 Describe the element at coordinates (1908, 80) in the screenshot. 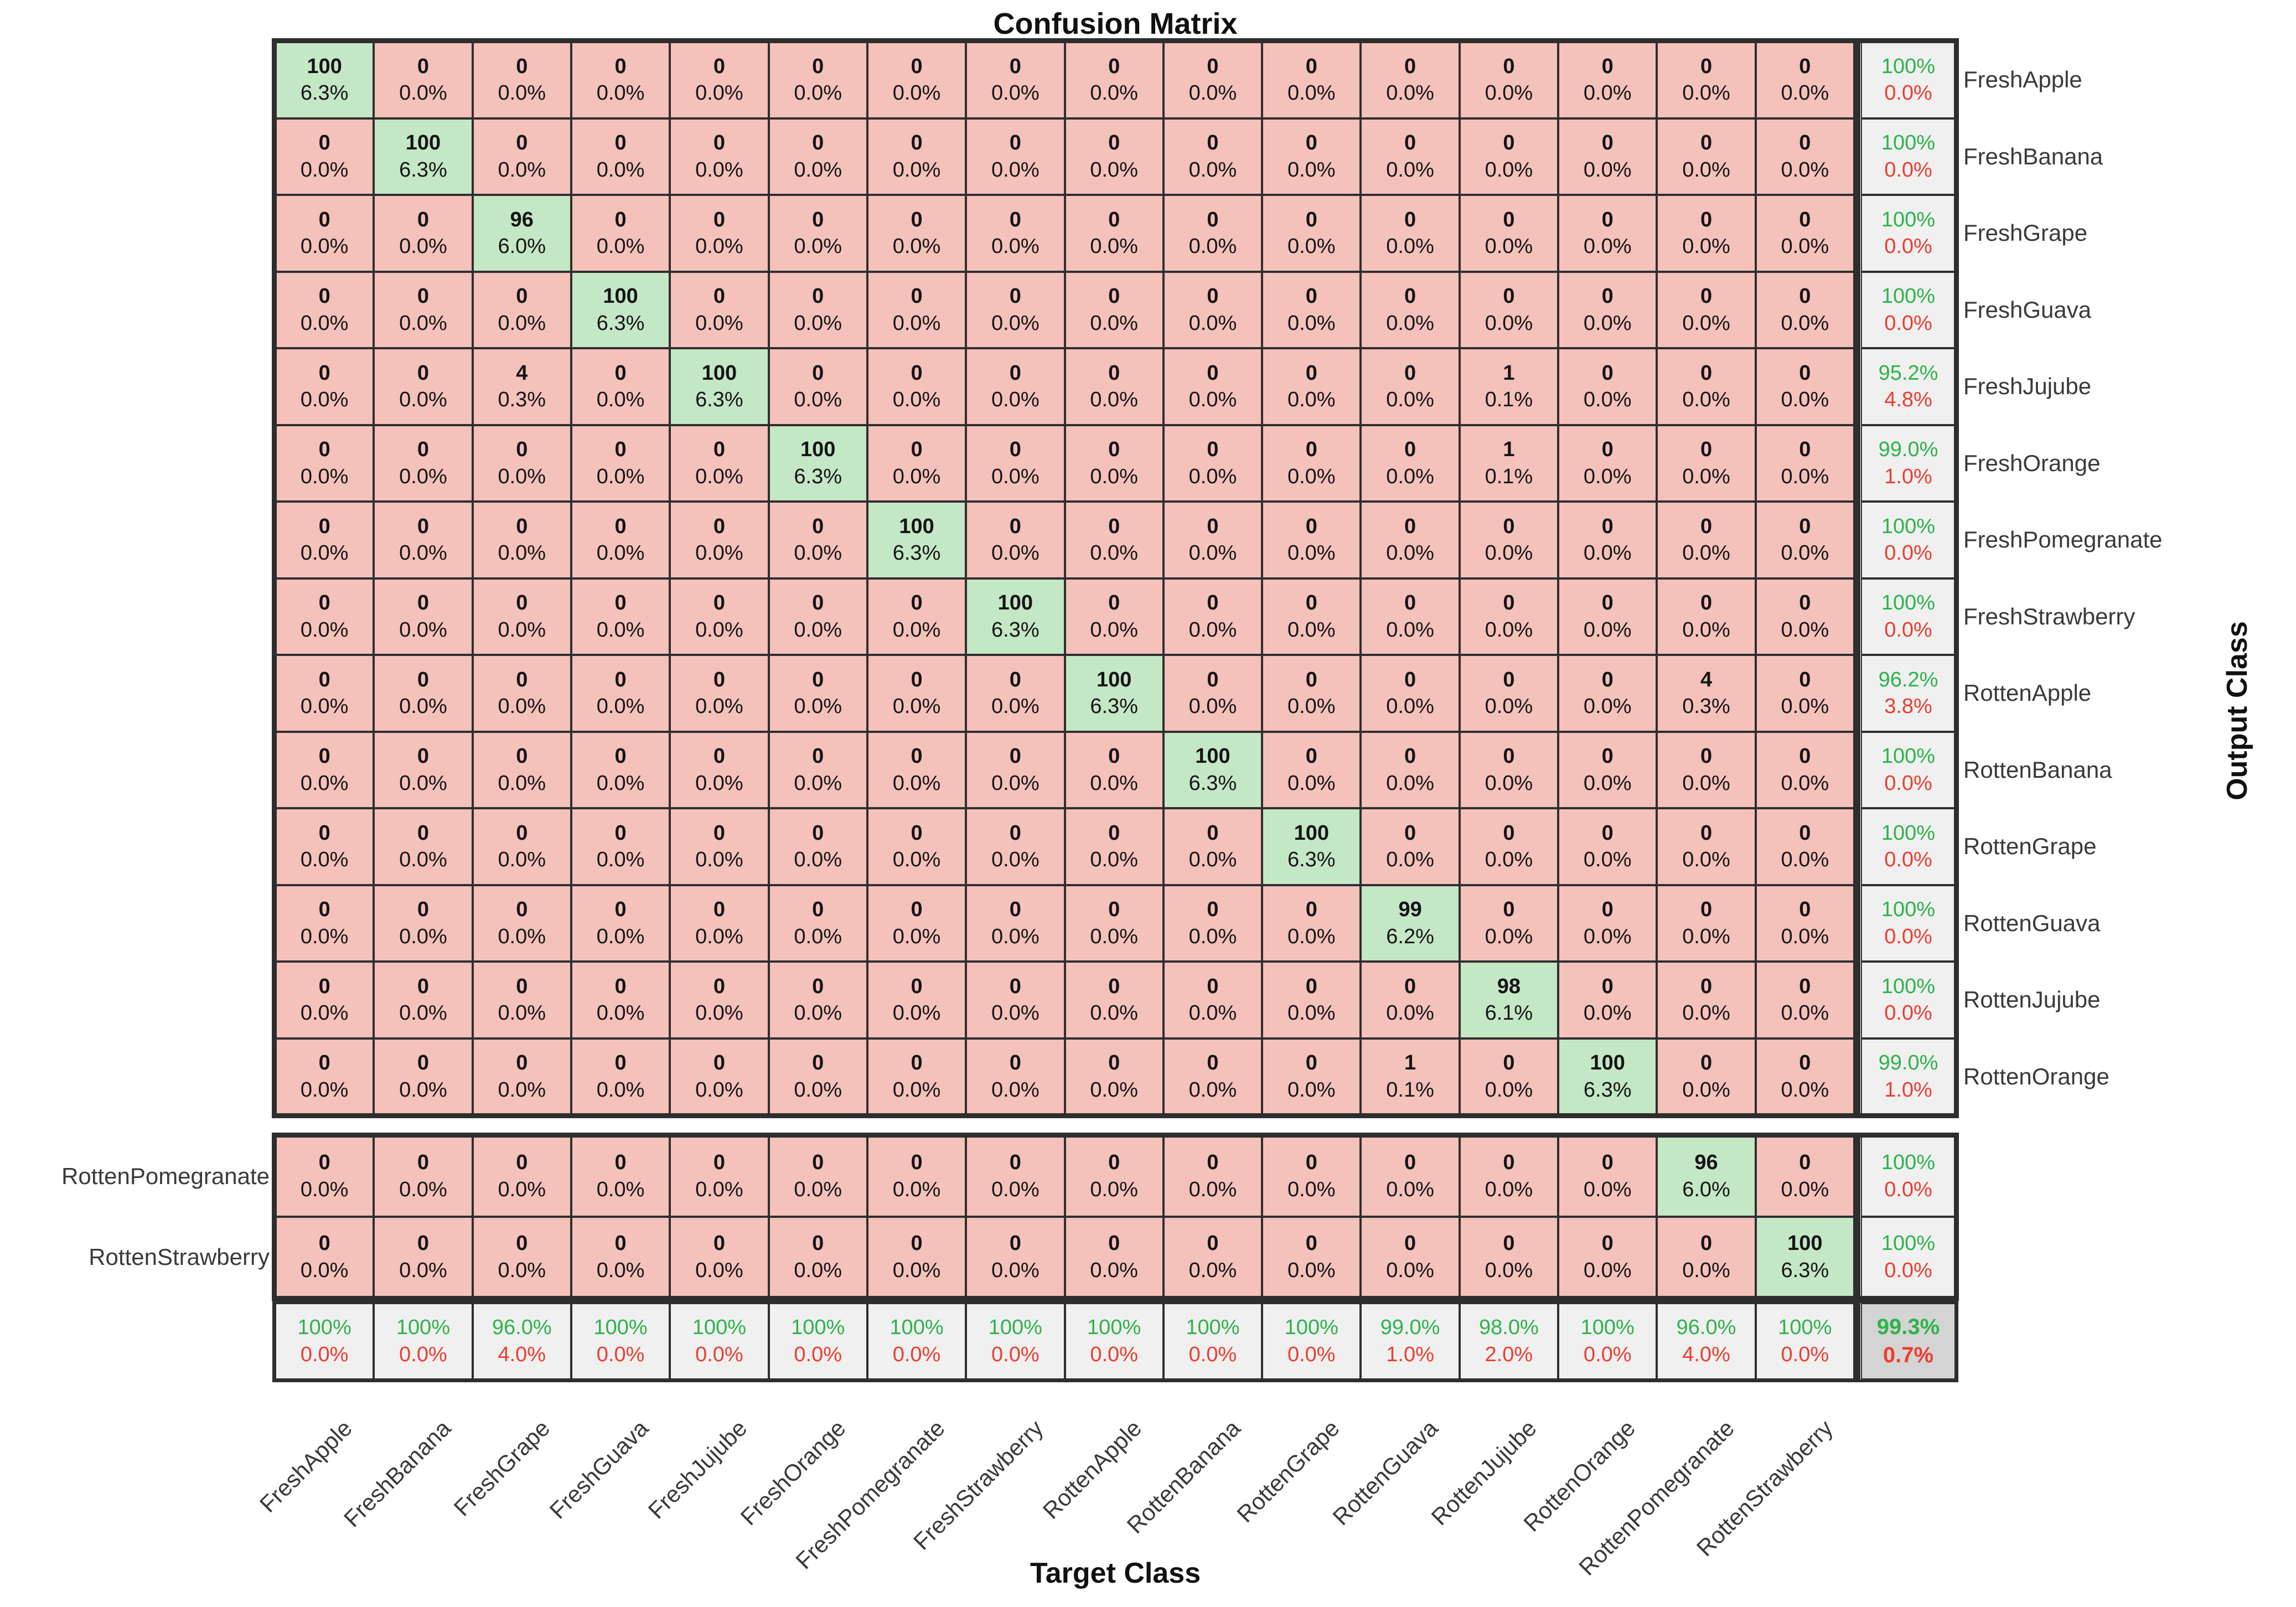

I see `row-summary-cell: 100% 0.0%` at that location.